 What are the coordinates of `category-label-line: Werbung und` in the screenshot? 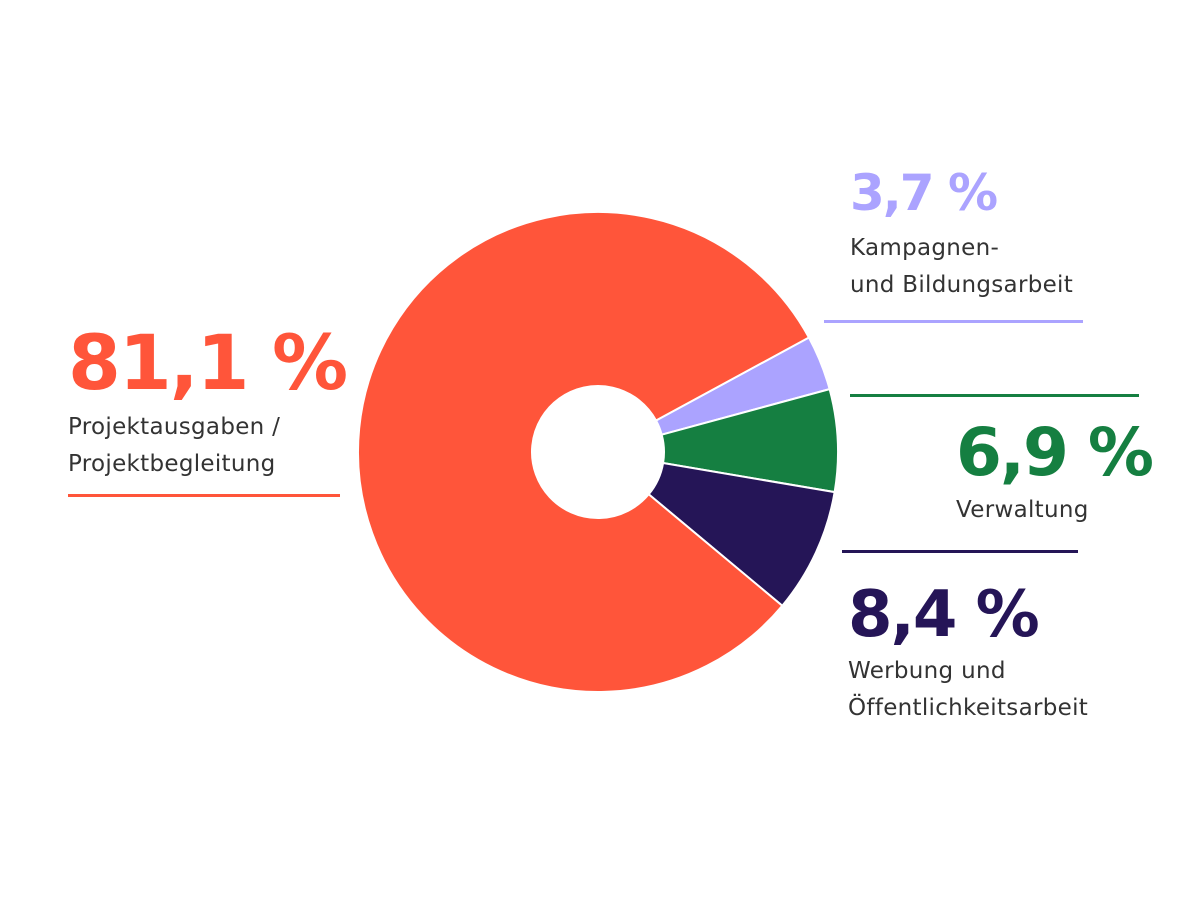 It's located at (927, 671).